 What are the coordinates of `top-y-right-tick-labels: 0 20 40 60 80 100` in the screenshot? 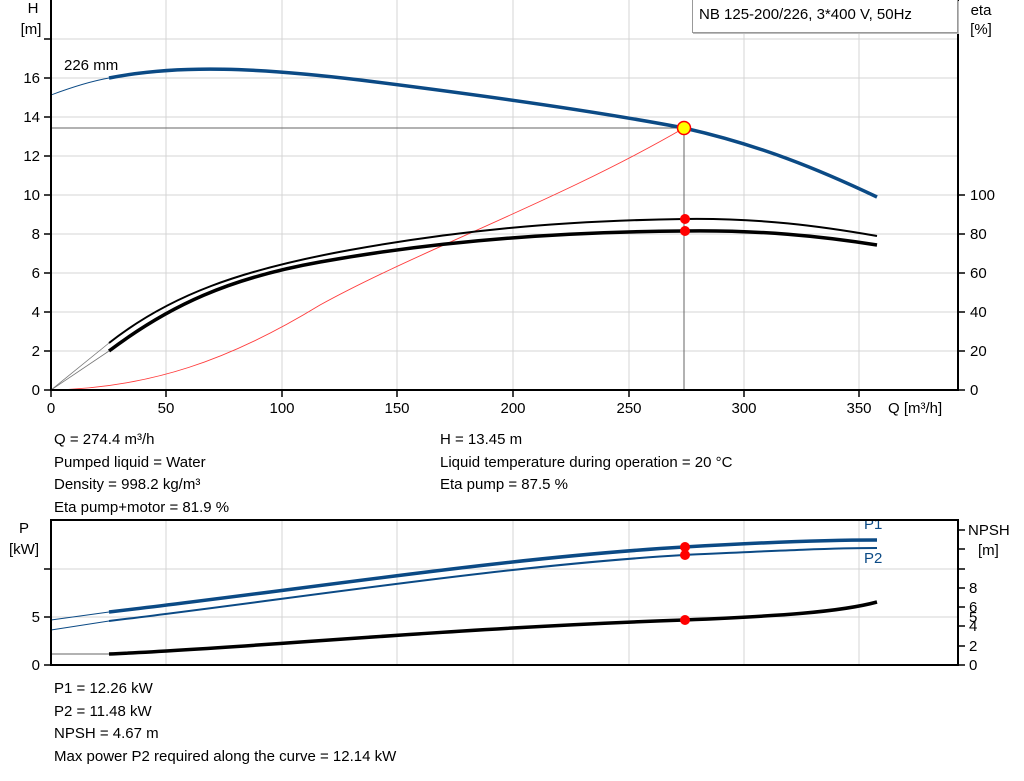 It's located at (982, 293).